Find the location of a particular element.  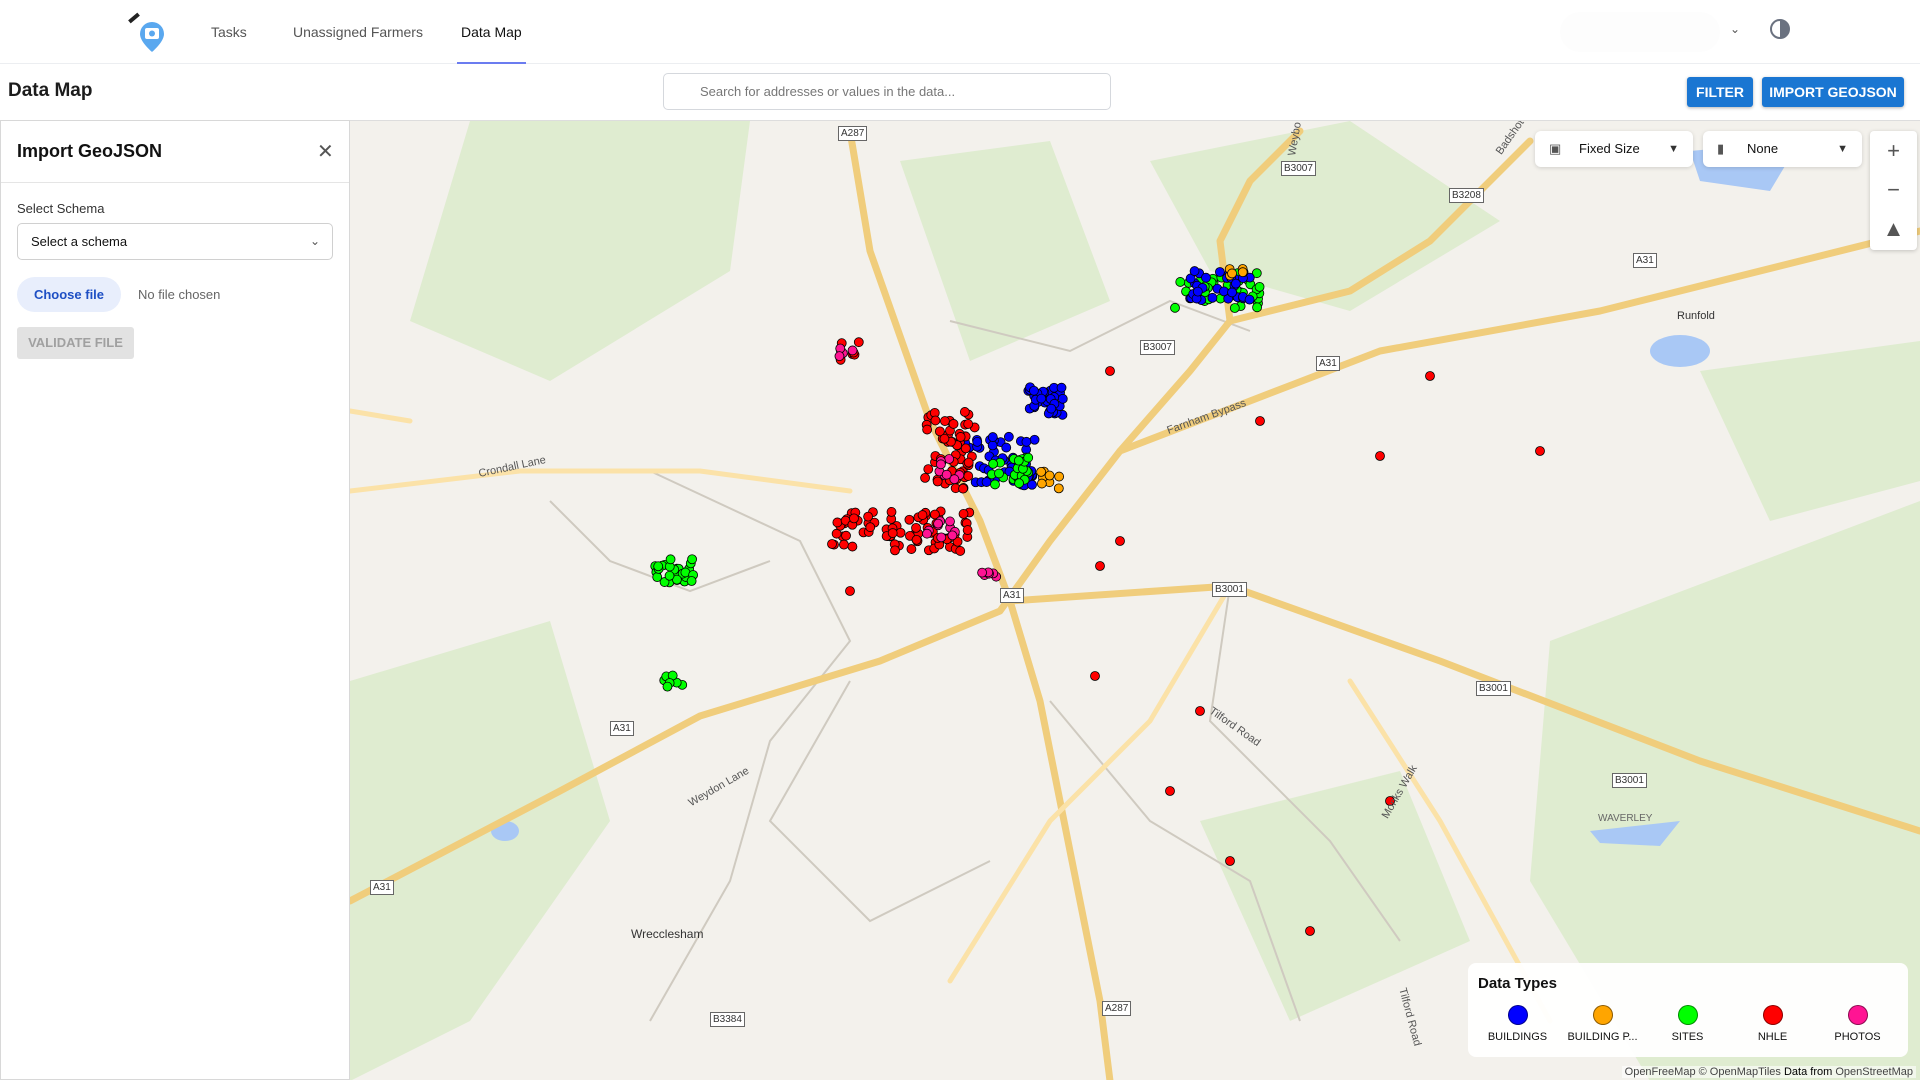

legend-item-photos: PHOTOS is located at coordinates (1857, 1024).